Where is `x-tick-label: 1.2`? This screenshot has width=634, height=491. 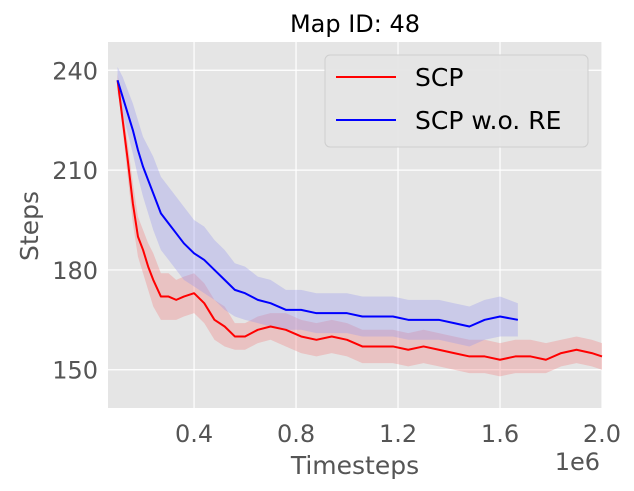 x-tick-label: 1.2 is located at coordinates (398, 434).